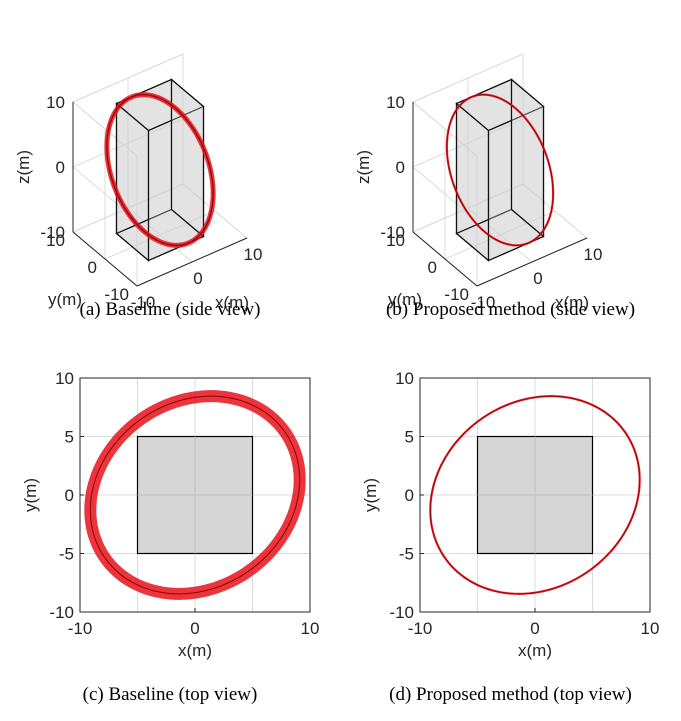 The width and height of the screenshot is (681, 721). I want to click on caption-d: (d) Proposed method (top view), so click(510, 694).